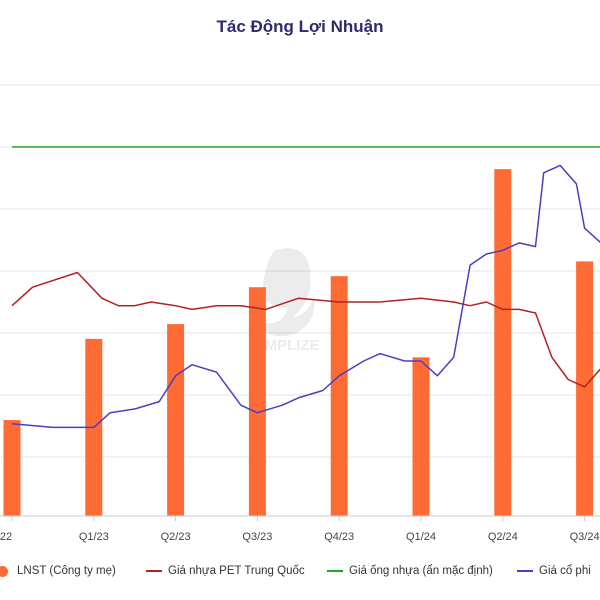 The width and height of the screenshot is (600, 600). I want to click on x-tick-label: Q4/23, so click(339, 537).